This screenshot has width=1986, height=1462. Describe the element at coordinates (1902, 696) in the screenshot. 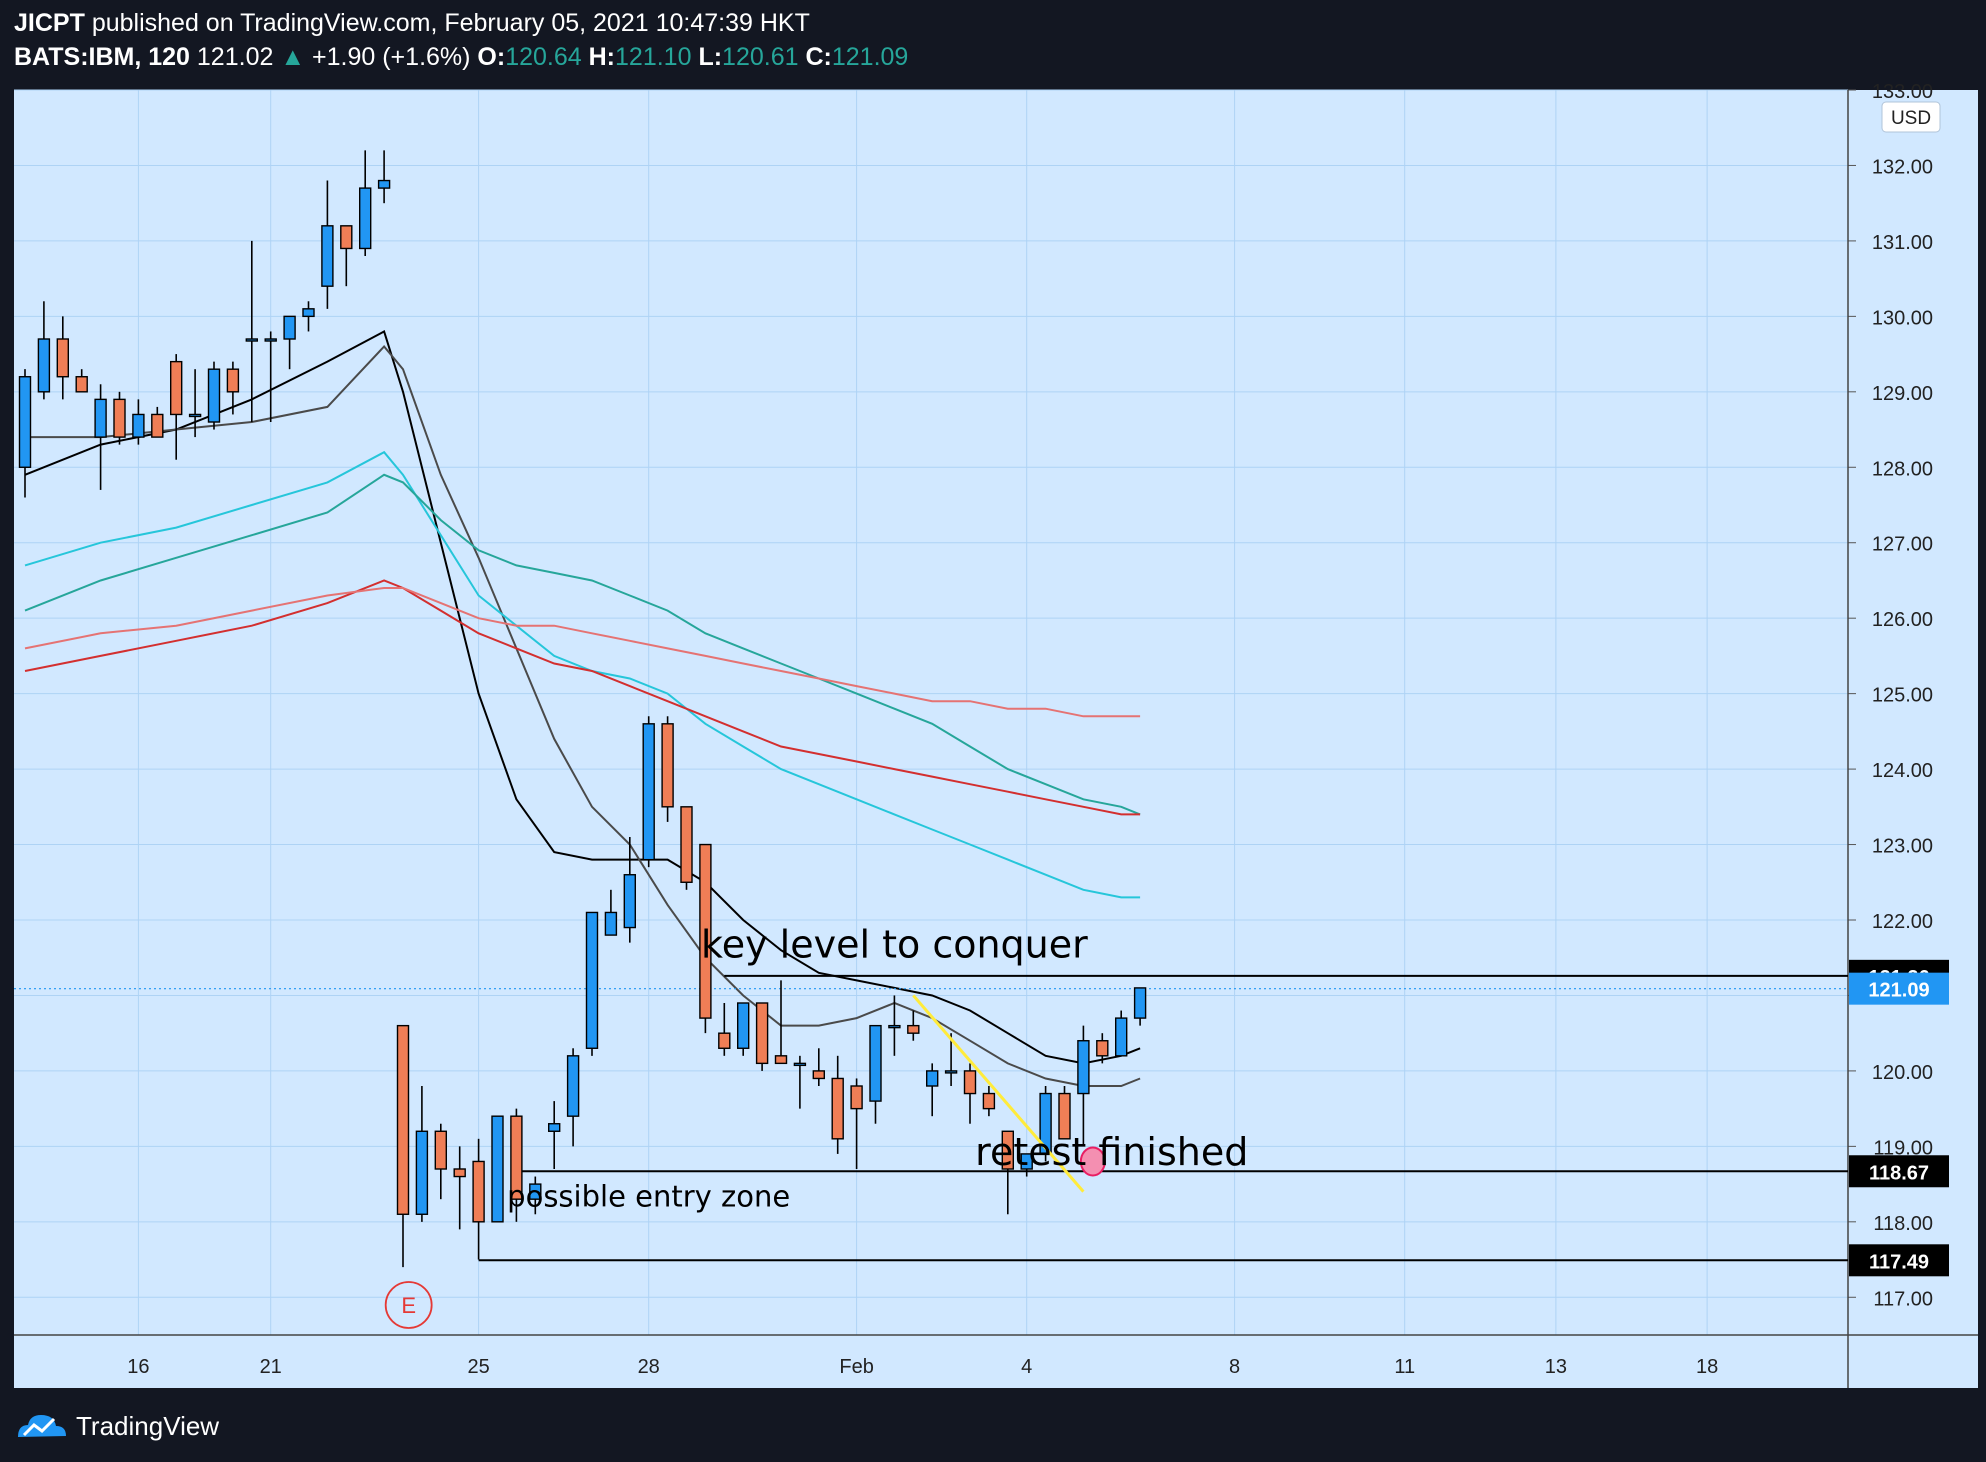

I see `price-tick-label: 125.00` at that location.